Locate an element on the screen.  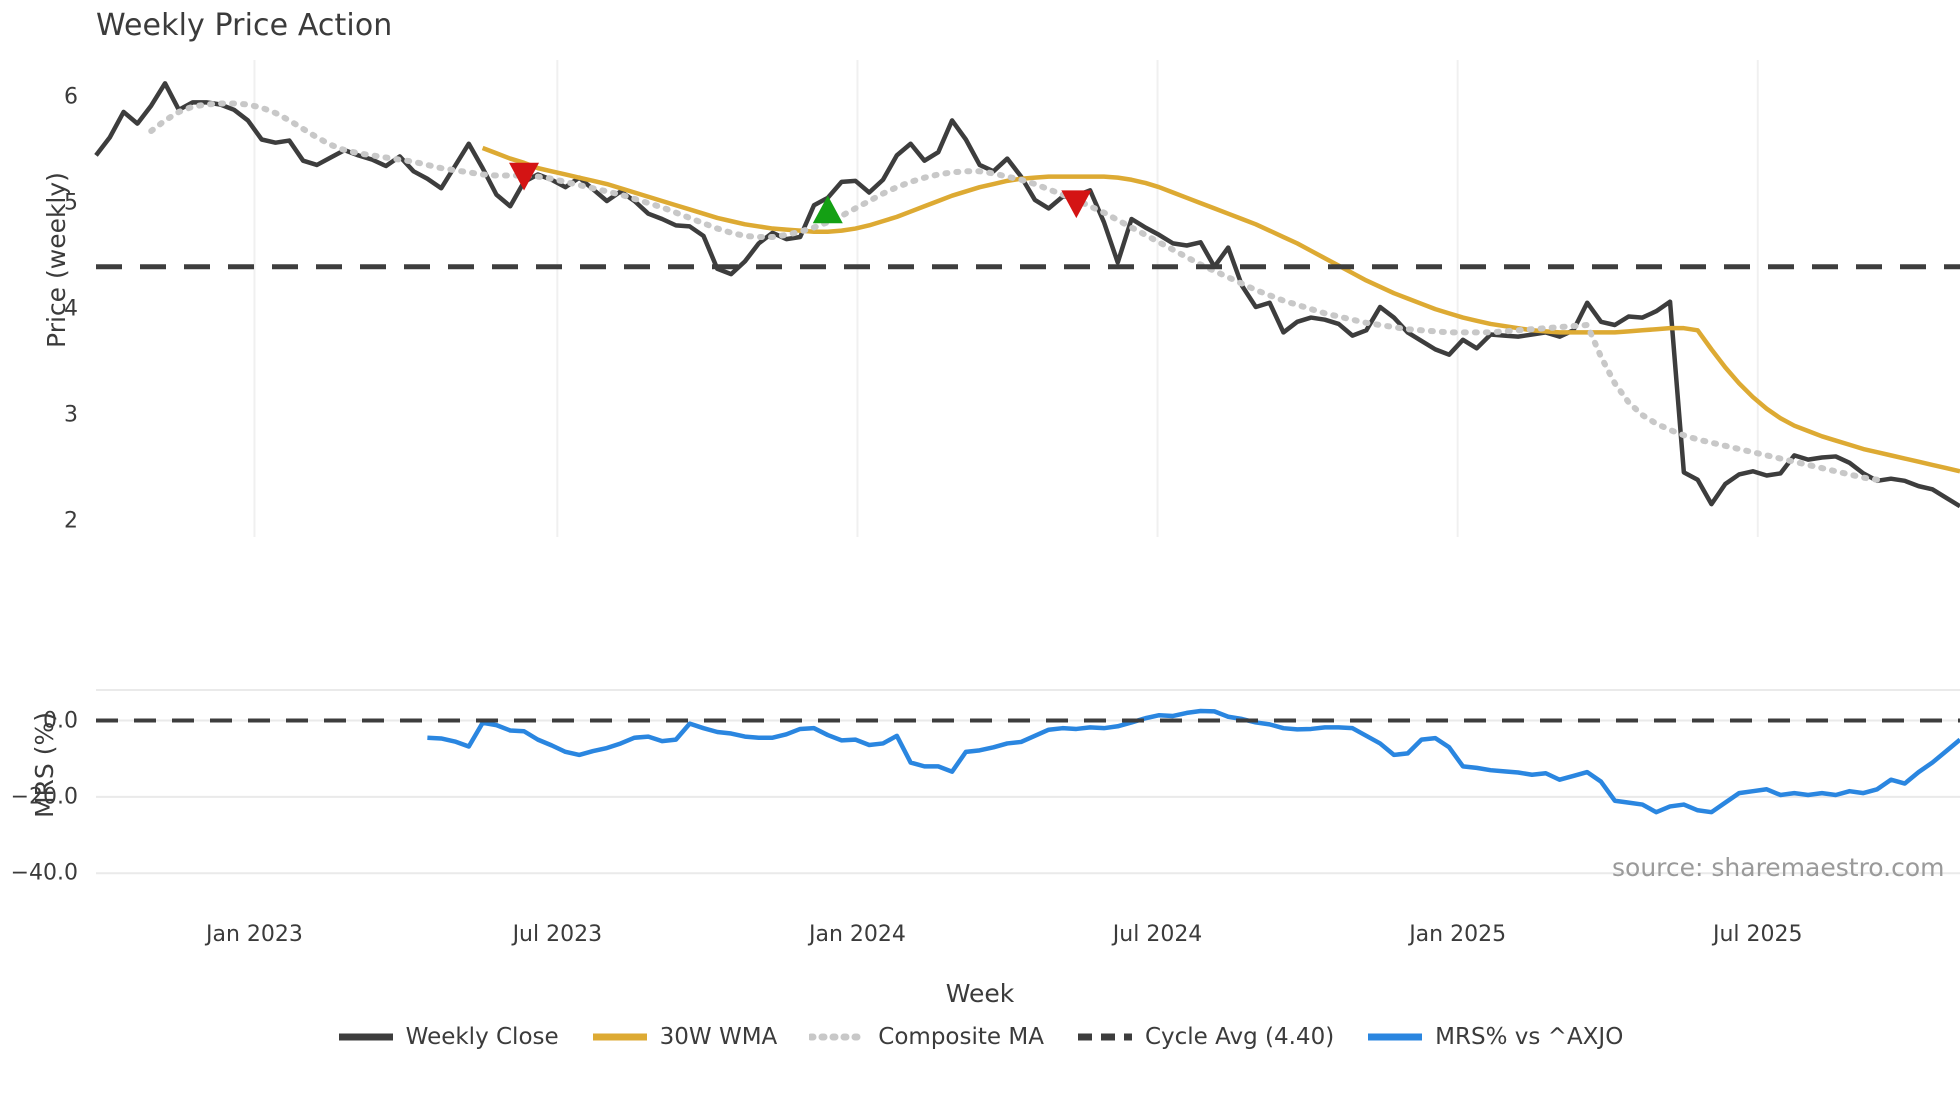
price-y-tick: 2 is located at coordinates (71, 521).